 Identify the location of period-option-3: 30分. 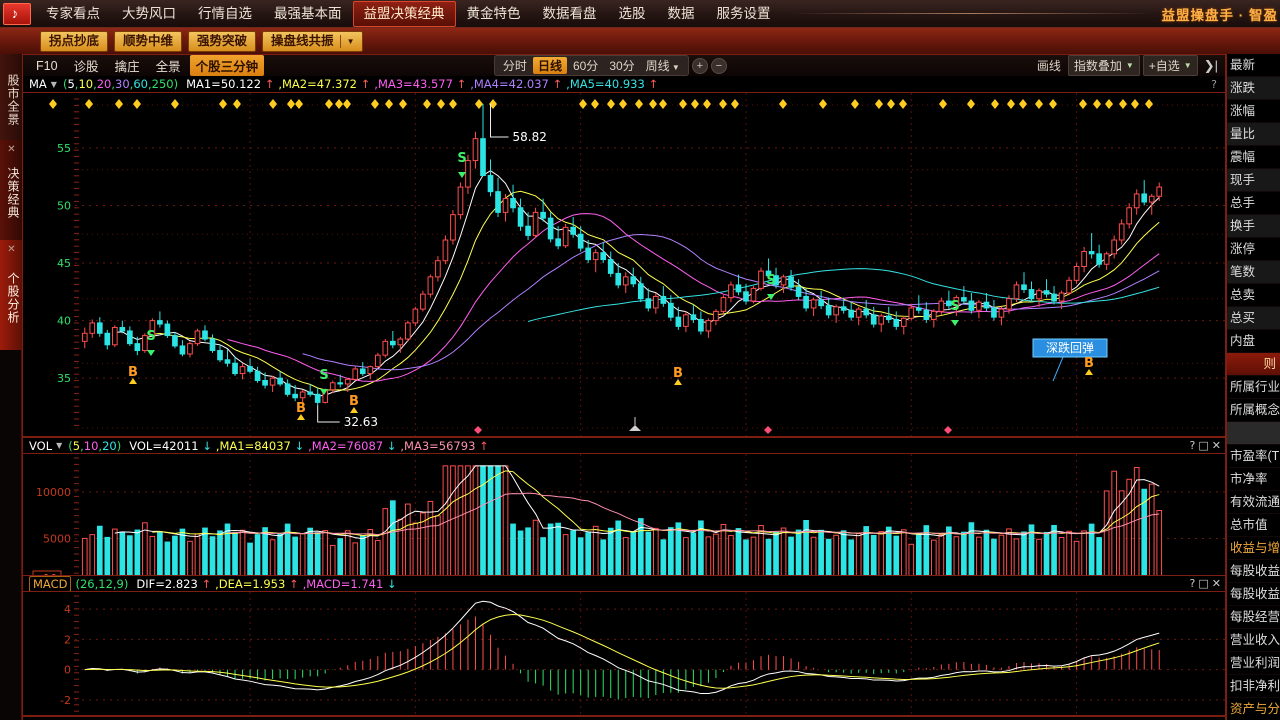
(621, 65).